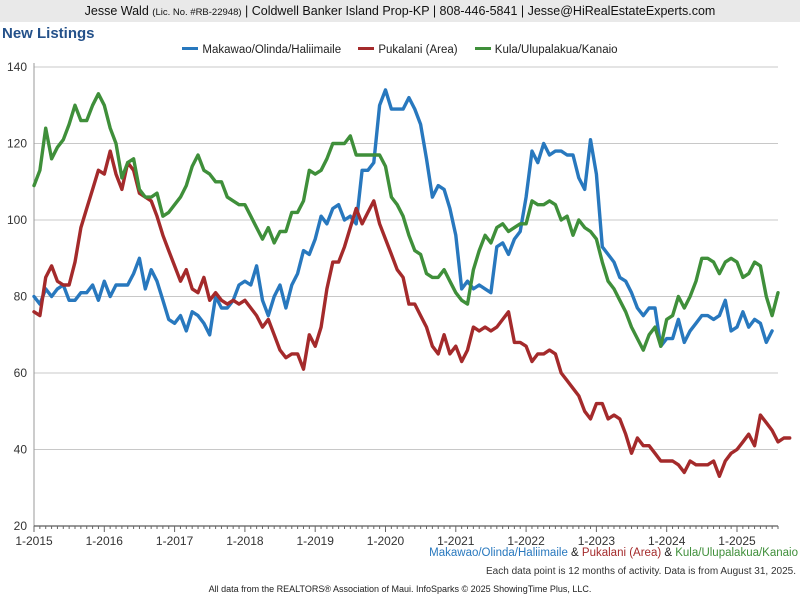  I want to click on y-tick-label: 20, so click(21, 526).